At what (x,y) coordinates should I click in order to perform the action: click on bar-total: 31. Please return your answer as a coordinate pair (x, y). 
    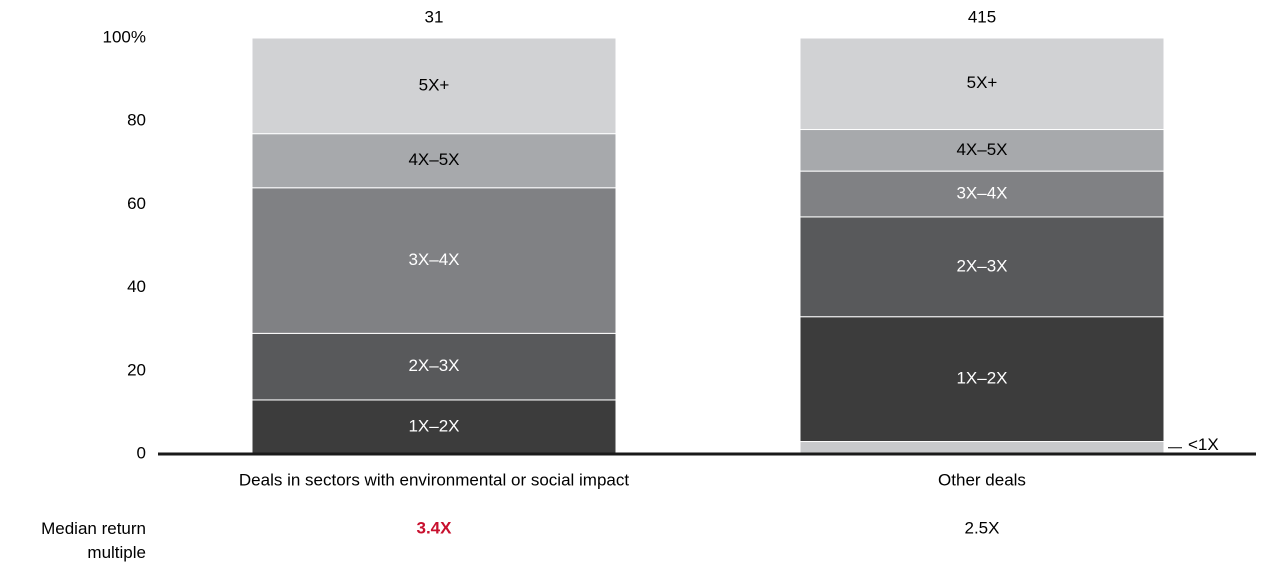
    Looking at the image, I should click on (434, 16).